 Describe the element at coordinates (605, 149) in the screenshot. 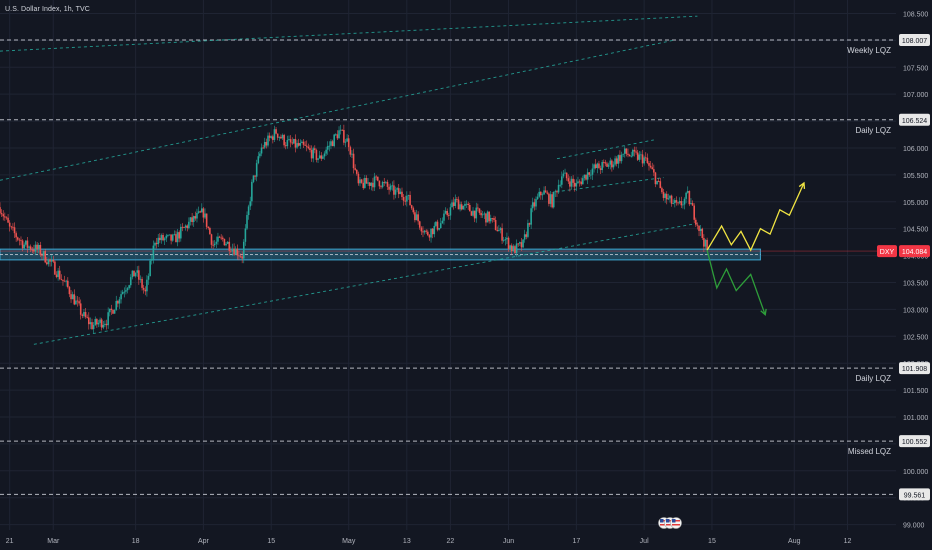

I see `channel-line` at that location.